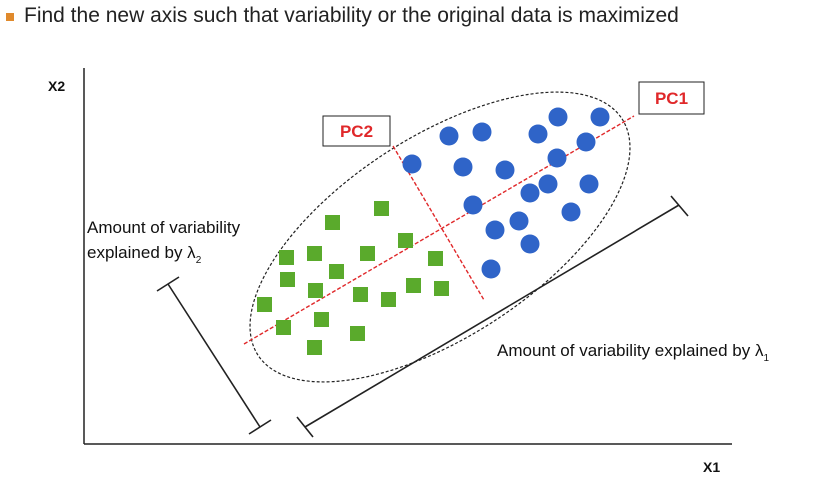  I want to click on lambda2-text-line2: explained by λ2, so click(144, 254).